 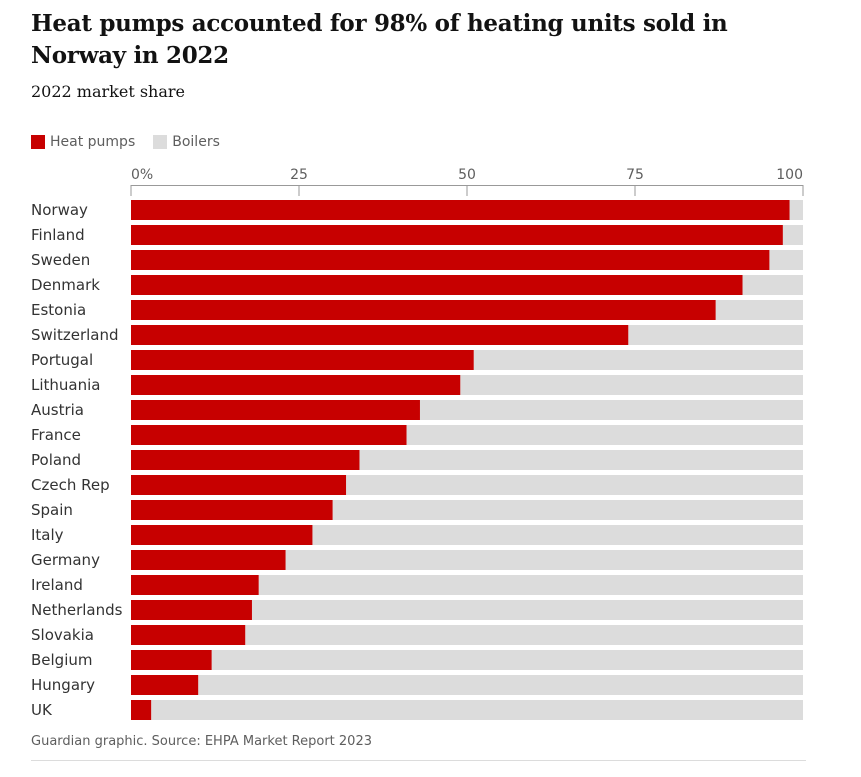 What do you see at coordinates (239, 485) in the screenshot?
I see `bar-heat-pumps-czech-rep` at bounding box center [239, 485].